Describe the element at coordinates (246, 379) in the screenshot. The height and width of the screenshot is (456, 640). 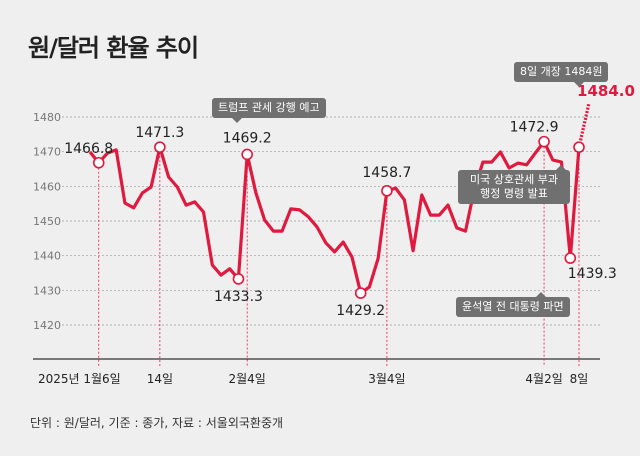
I see `x-tick-label: 2월4일` at that location.